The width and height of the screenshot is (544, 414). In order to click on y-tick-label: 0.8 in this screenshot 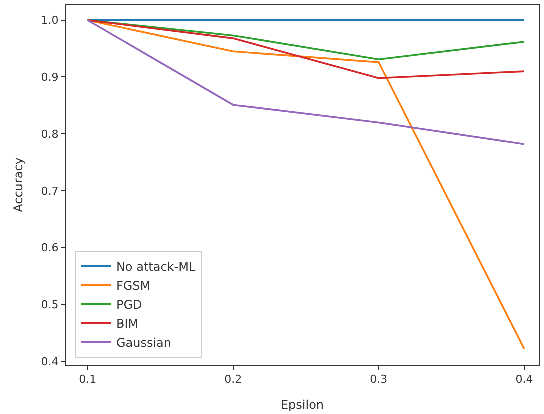, I will do `click(50, 134)`.